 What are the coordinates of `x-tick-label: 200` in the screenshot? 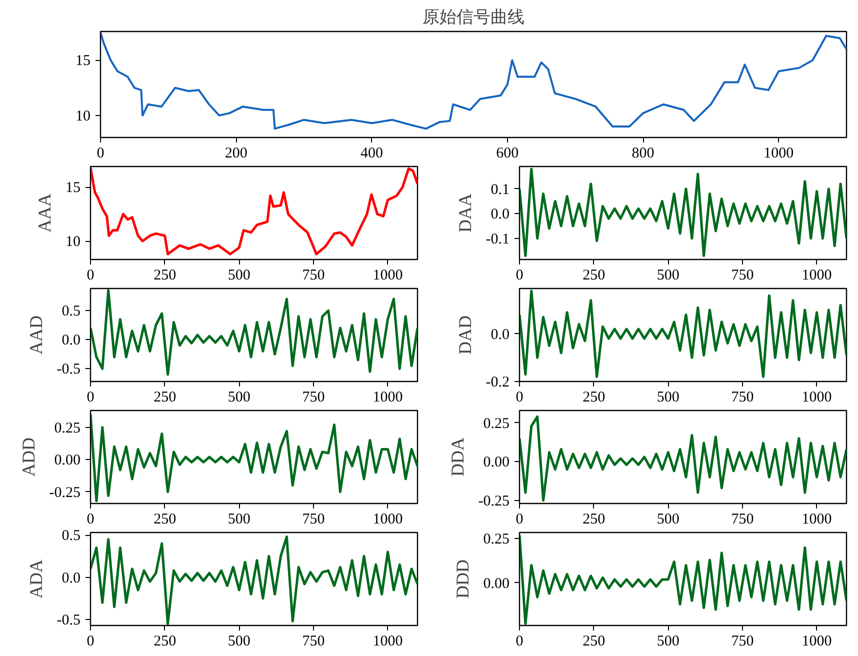 It's located at (236, 154).